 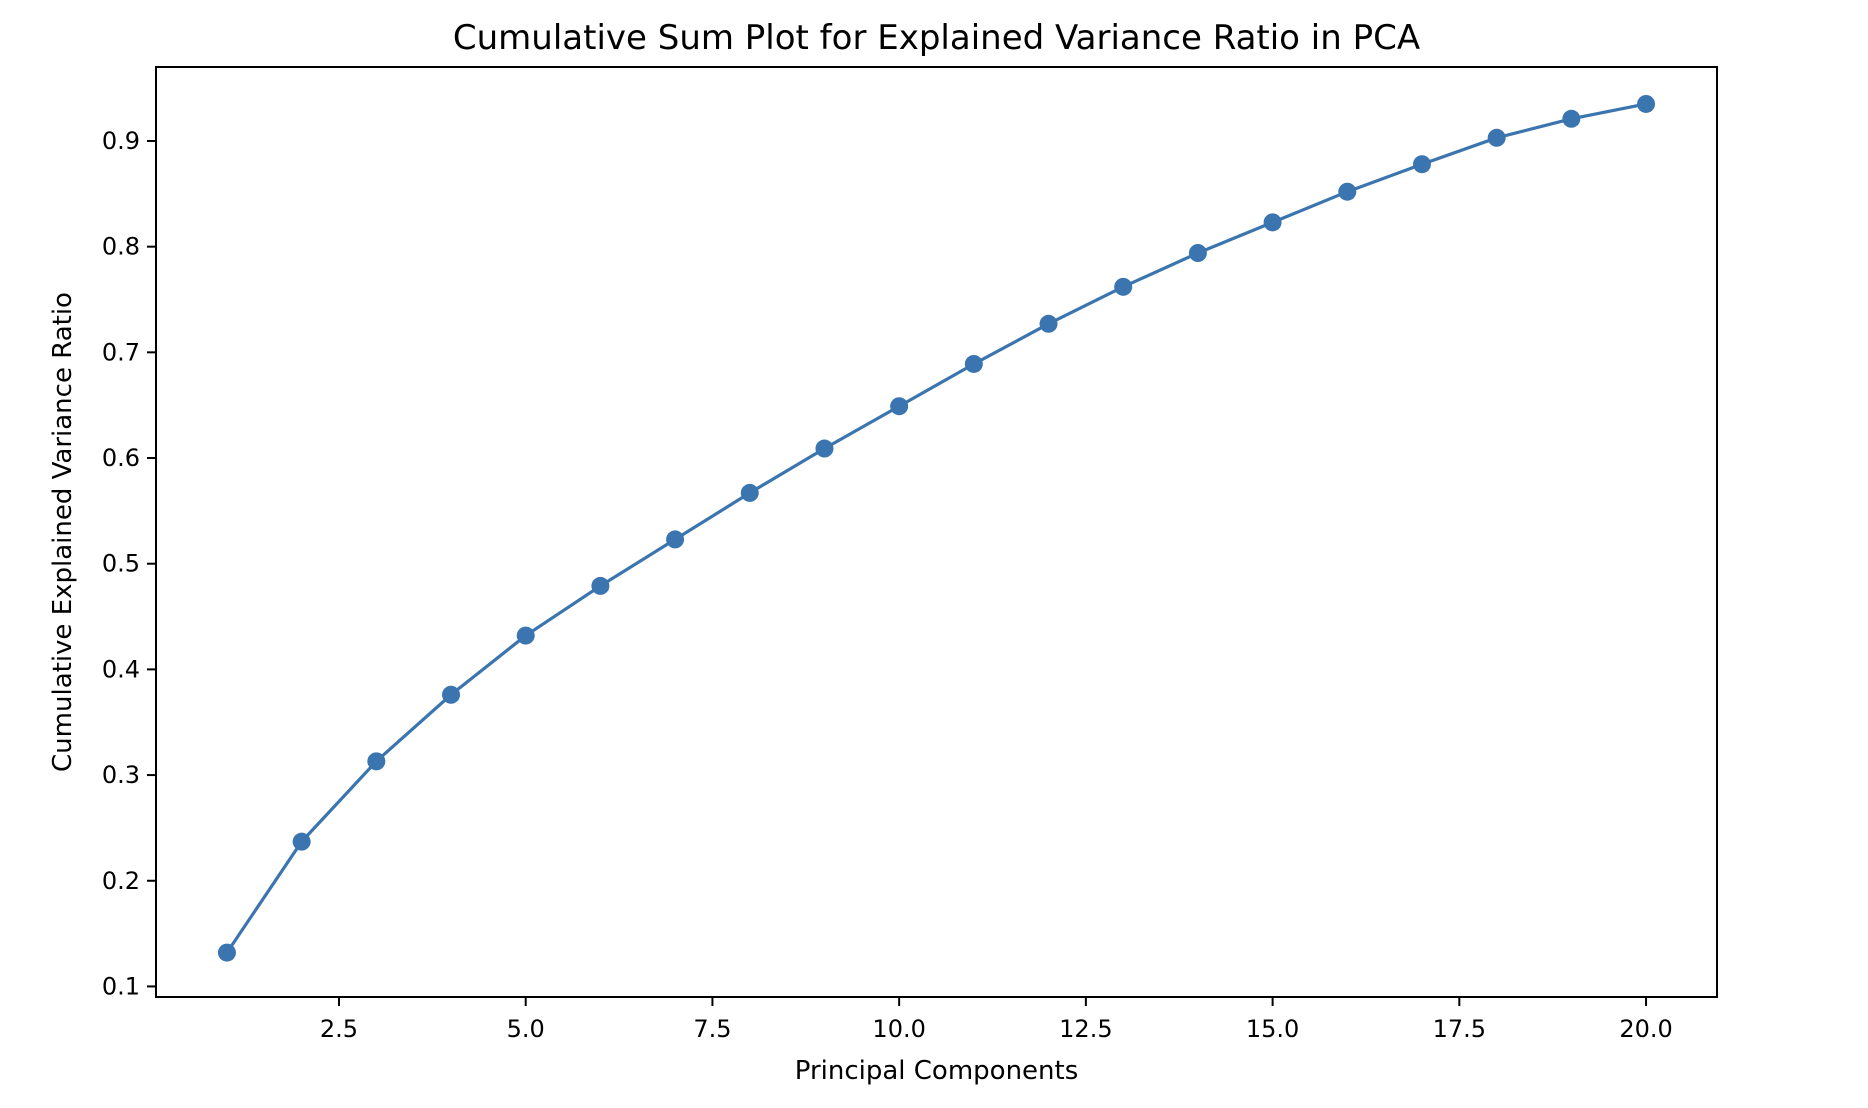 What do you see at coordinates (121, 458) in the screenshot?
I see `y-tick-label: 0.6` at bounding box center [121, 458].